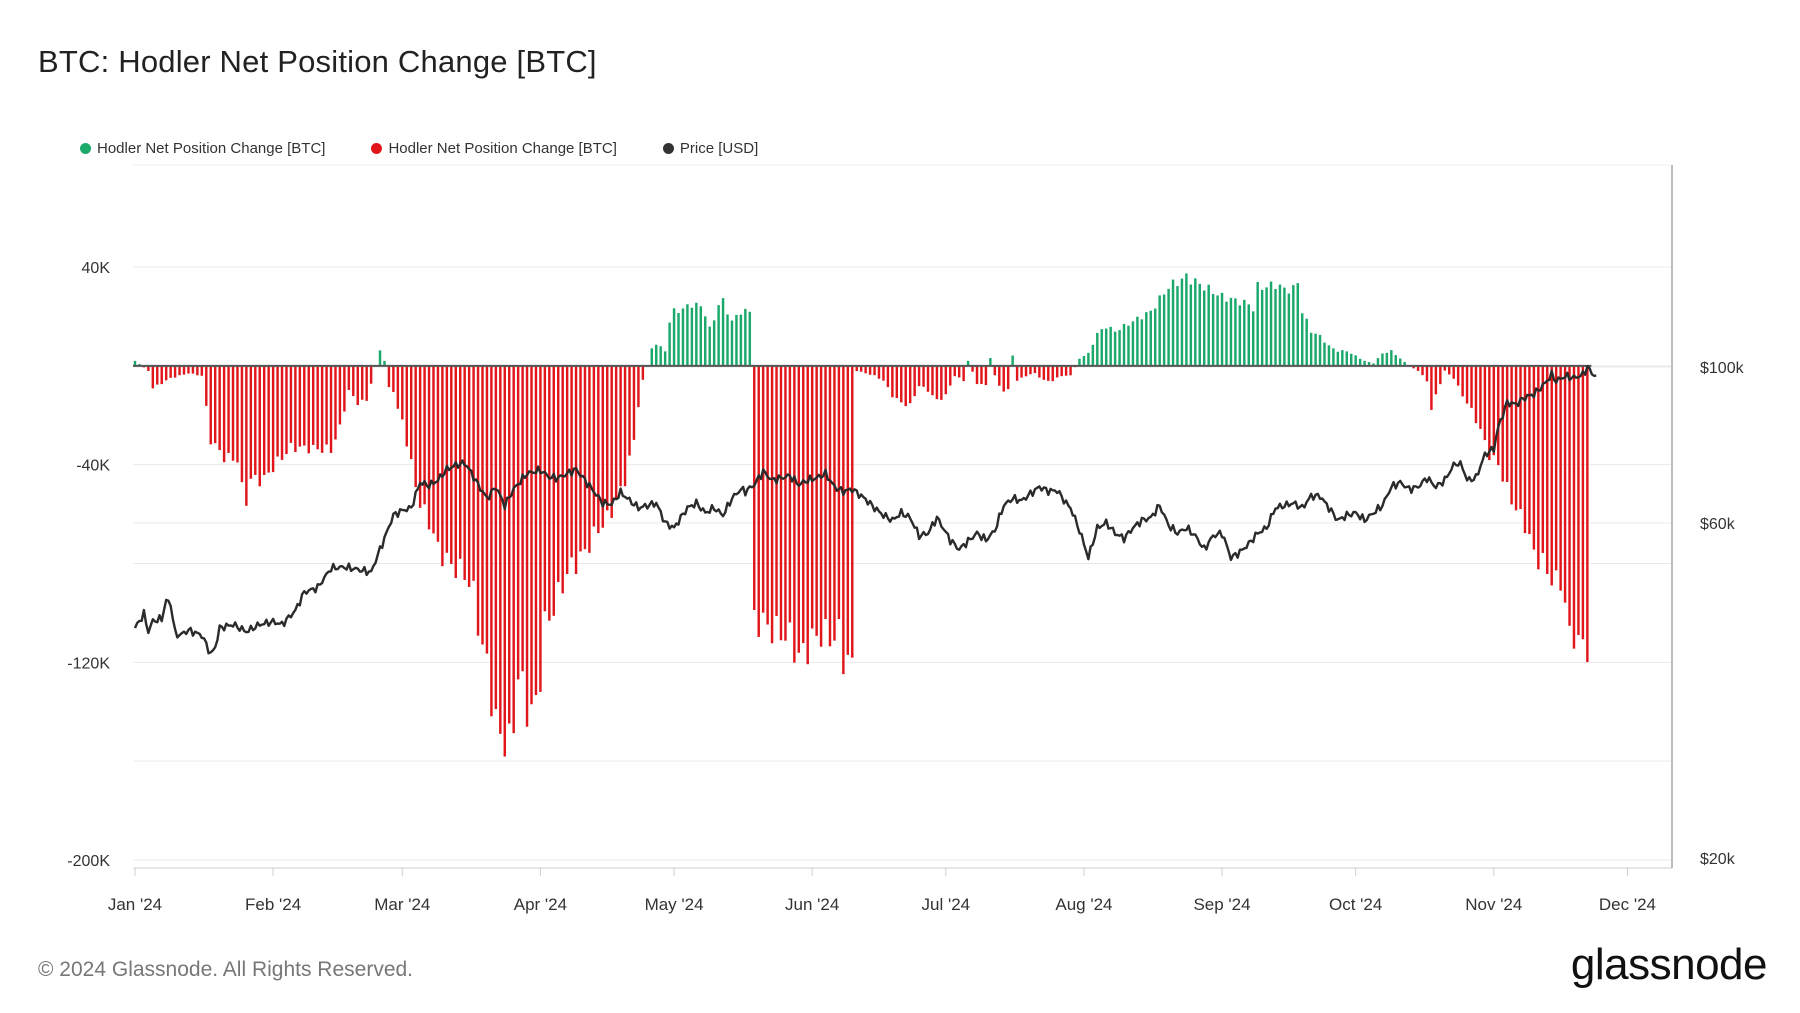  What do you see at coordinates (93, 466) in the screenshot?
I see `y-left-tick-label: -40K` at bounding box center [93, 466].